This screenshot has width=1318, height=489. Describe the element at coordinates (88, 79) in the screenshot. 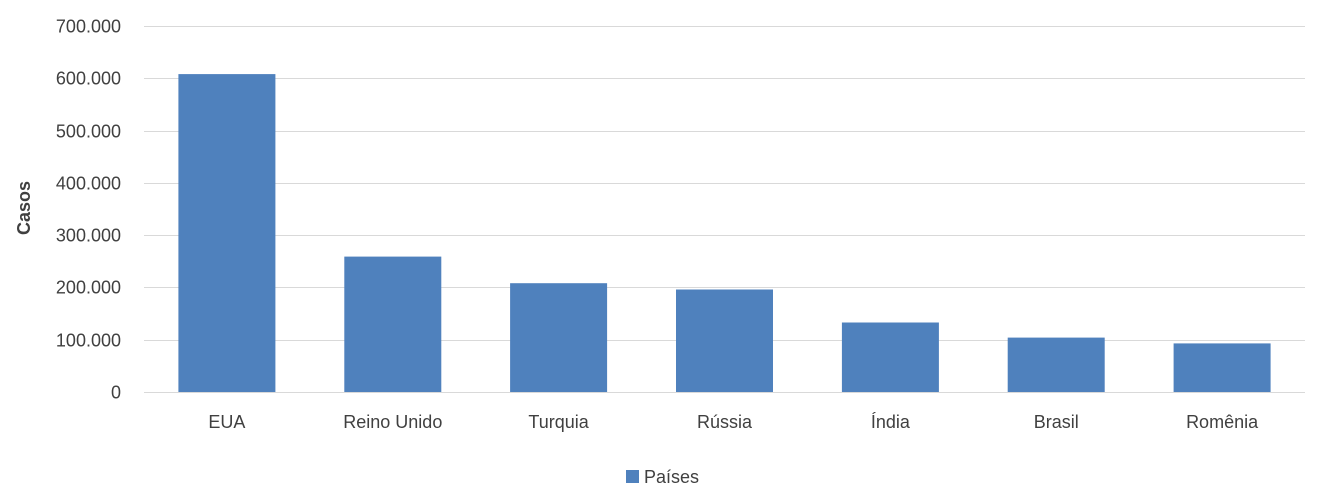

I see `y-tick-label: 600.000` at that location.